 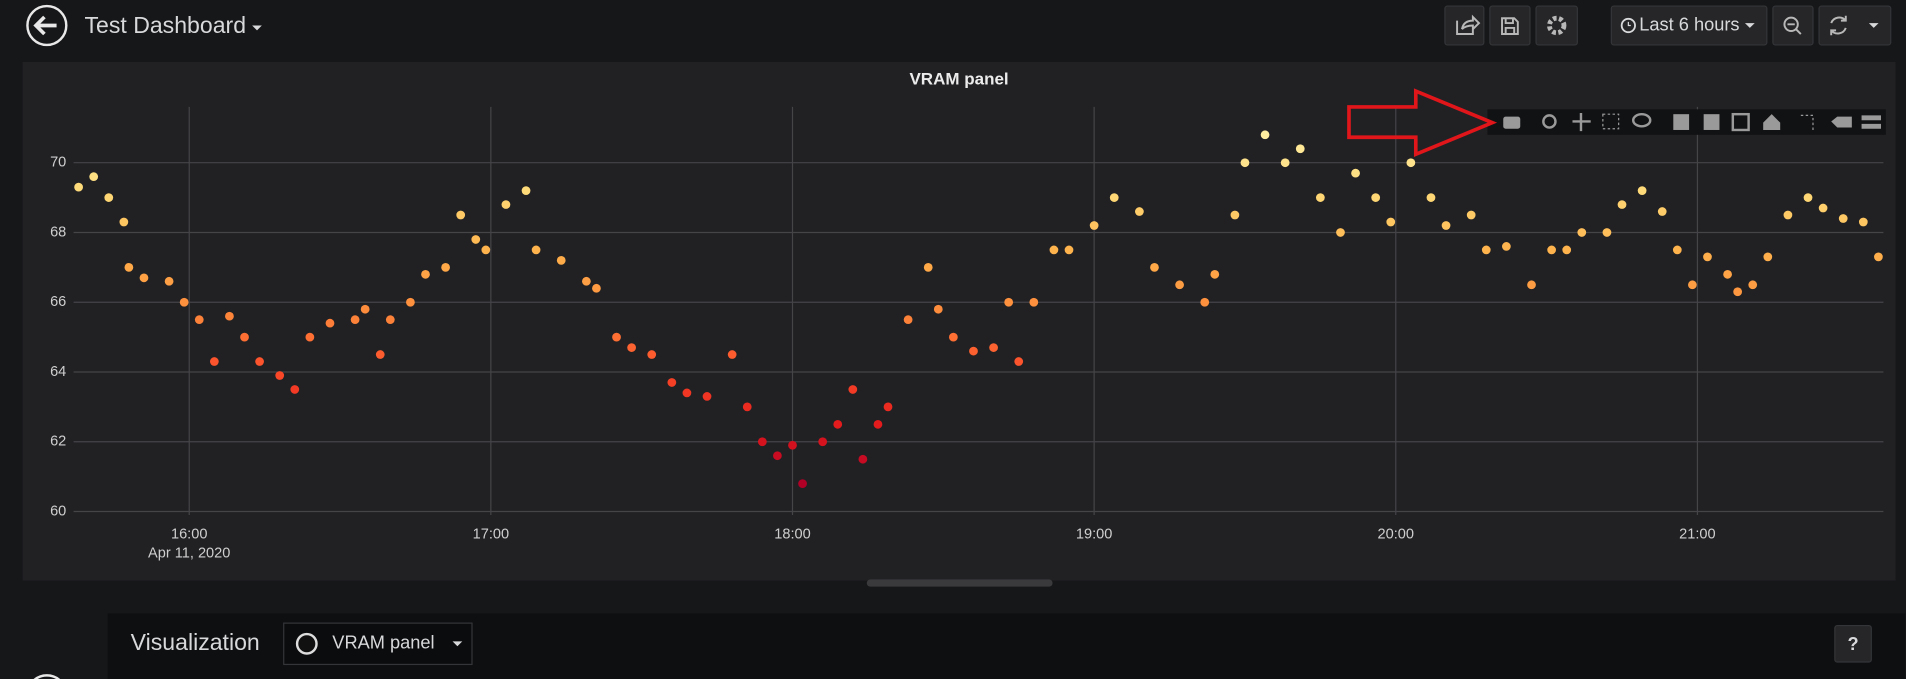 What do you see at coordinates (1464, 25) in the screenshot?
I see `share-button` at bounding box center [1464, 25].